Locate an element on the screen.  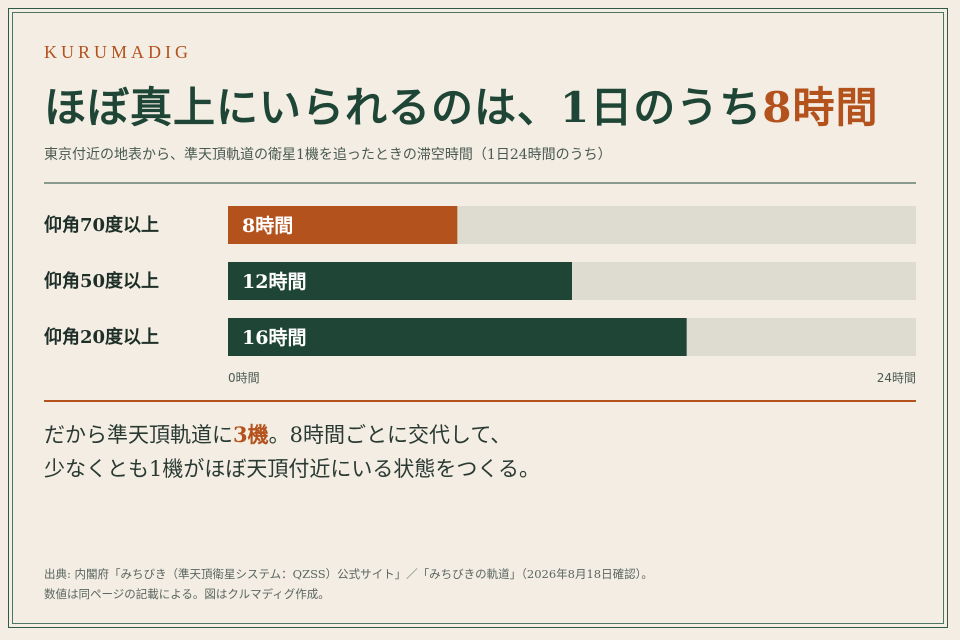
brand-label: KURUMADIG is located at coordinates (118, 52).